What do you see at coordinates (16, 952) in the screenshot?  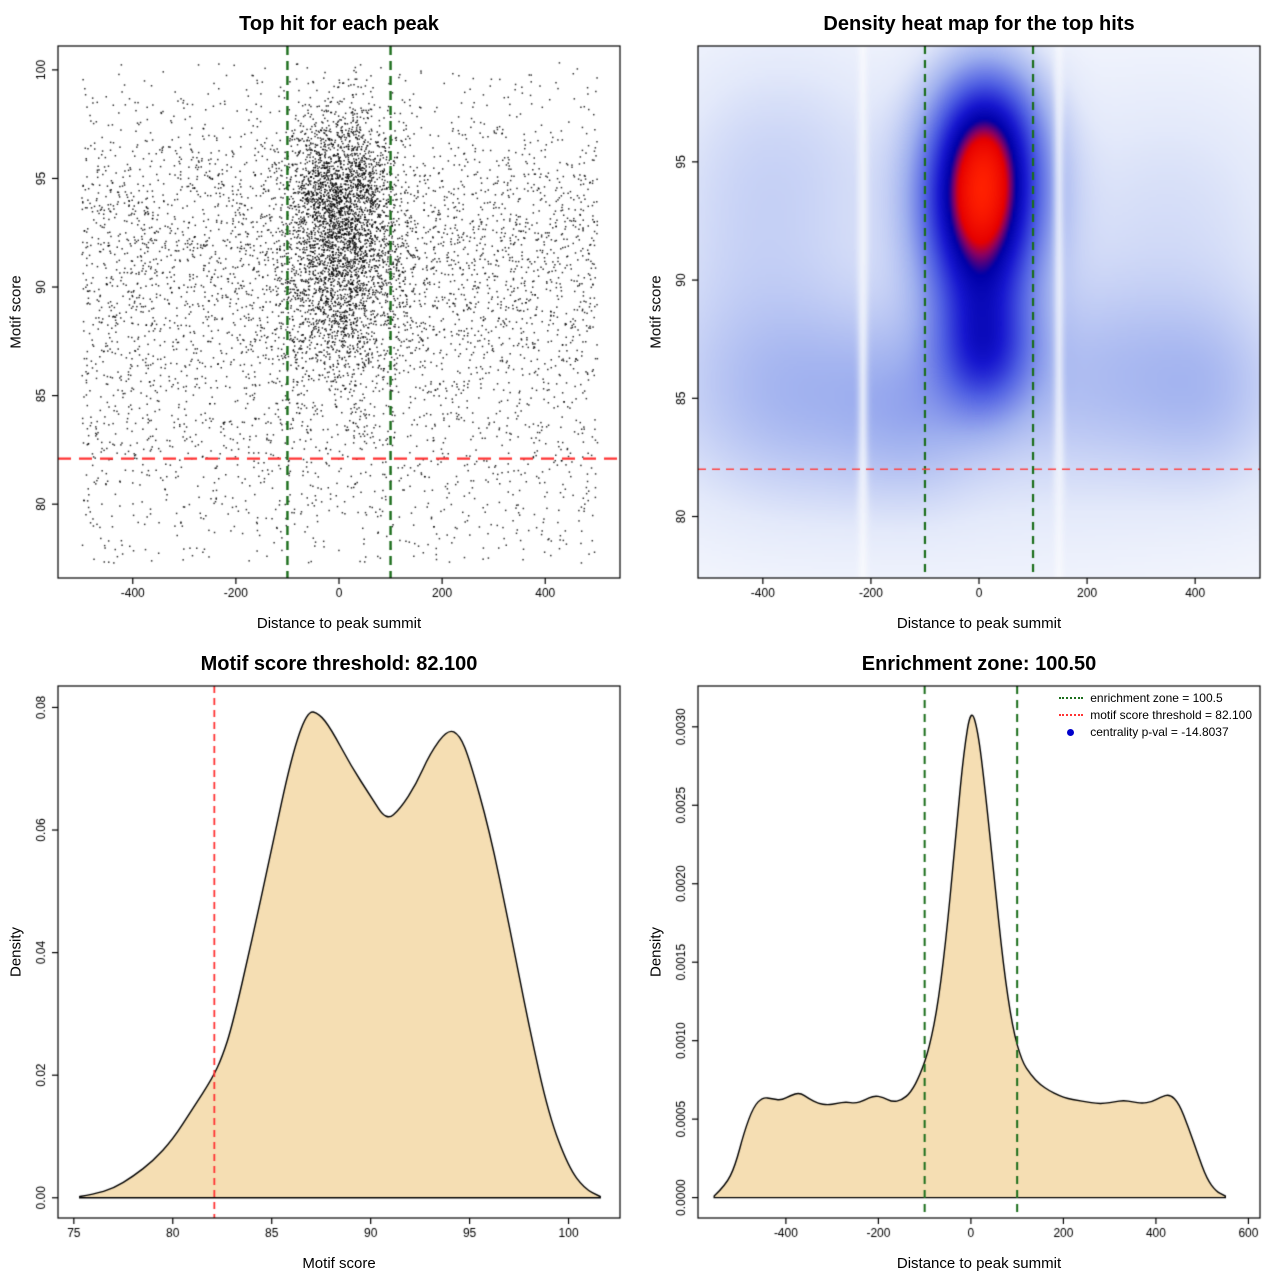 I see `motif-density-ylabel: Density` at bounding box center [16, 952].